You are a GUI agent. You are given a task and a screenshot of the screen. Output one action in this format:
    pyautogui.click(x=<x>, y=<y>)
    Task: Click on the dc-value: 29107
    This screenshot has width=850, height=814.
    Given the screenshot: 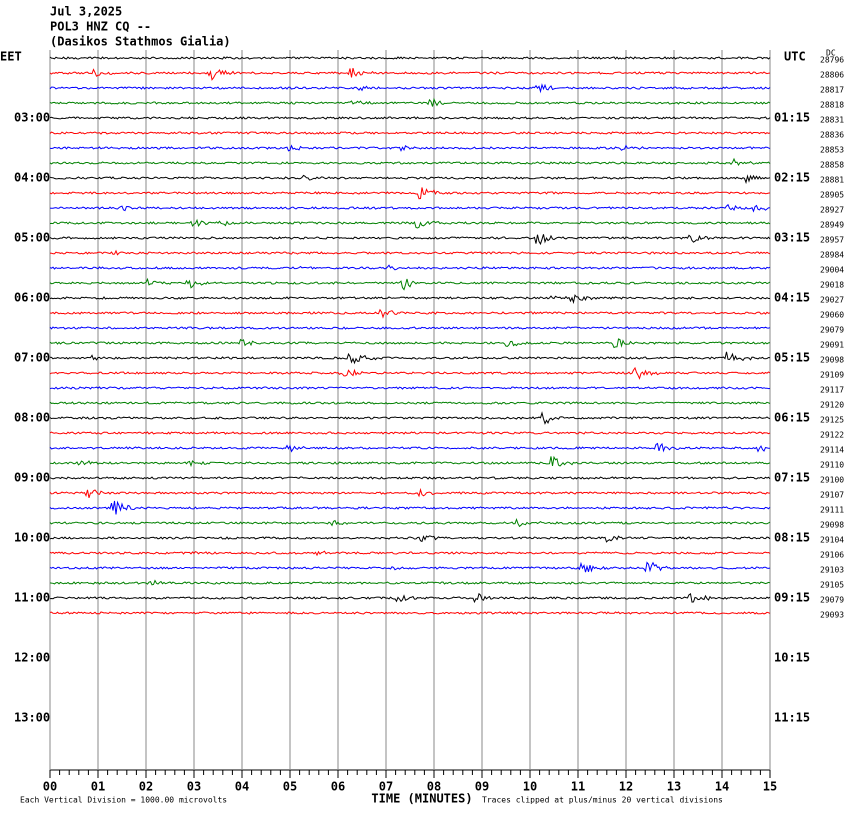 What is the action you would take?
    pyautogui.click(x=832, y=495)
    